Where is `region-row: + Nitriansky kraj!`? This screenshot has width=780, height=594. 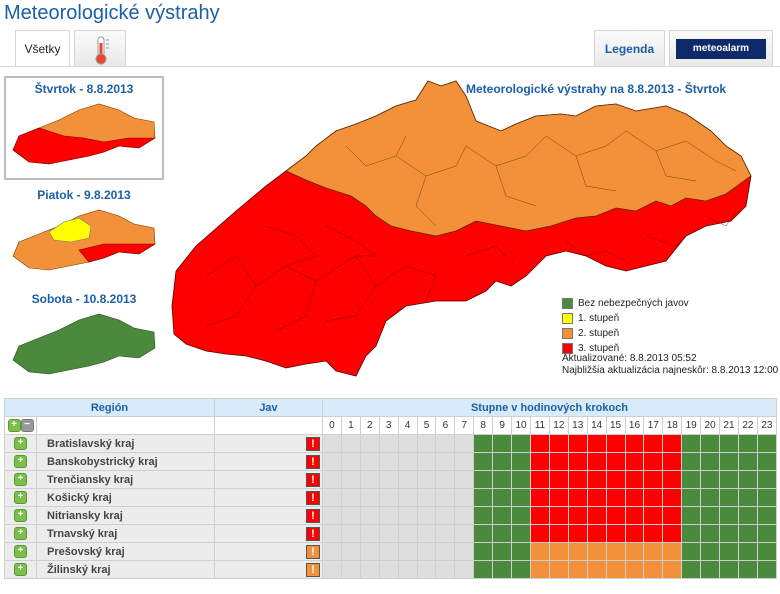
region-row: + Nitriansky kraj! is located at coordinates (391, 515).